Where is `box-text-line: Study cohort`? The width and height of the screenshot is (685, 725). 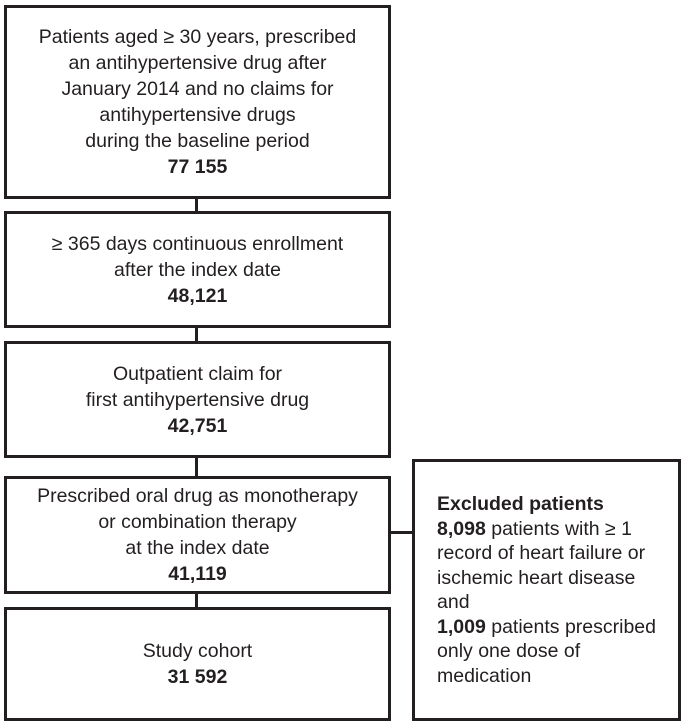 box-text-line: Study cohort is located at coordinates (197, 651).